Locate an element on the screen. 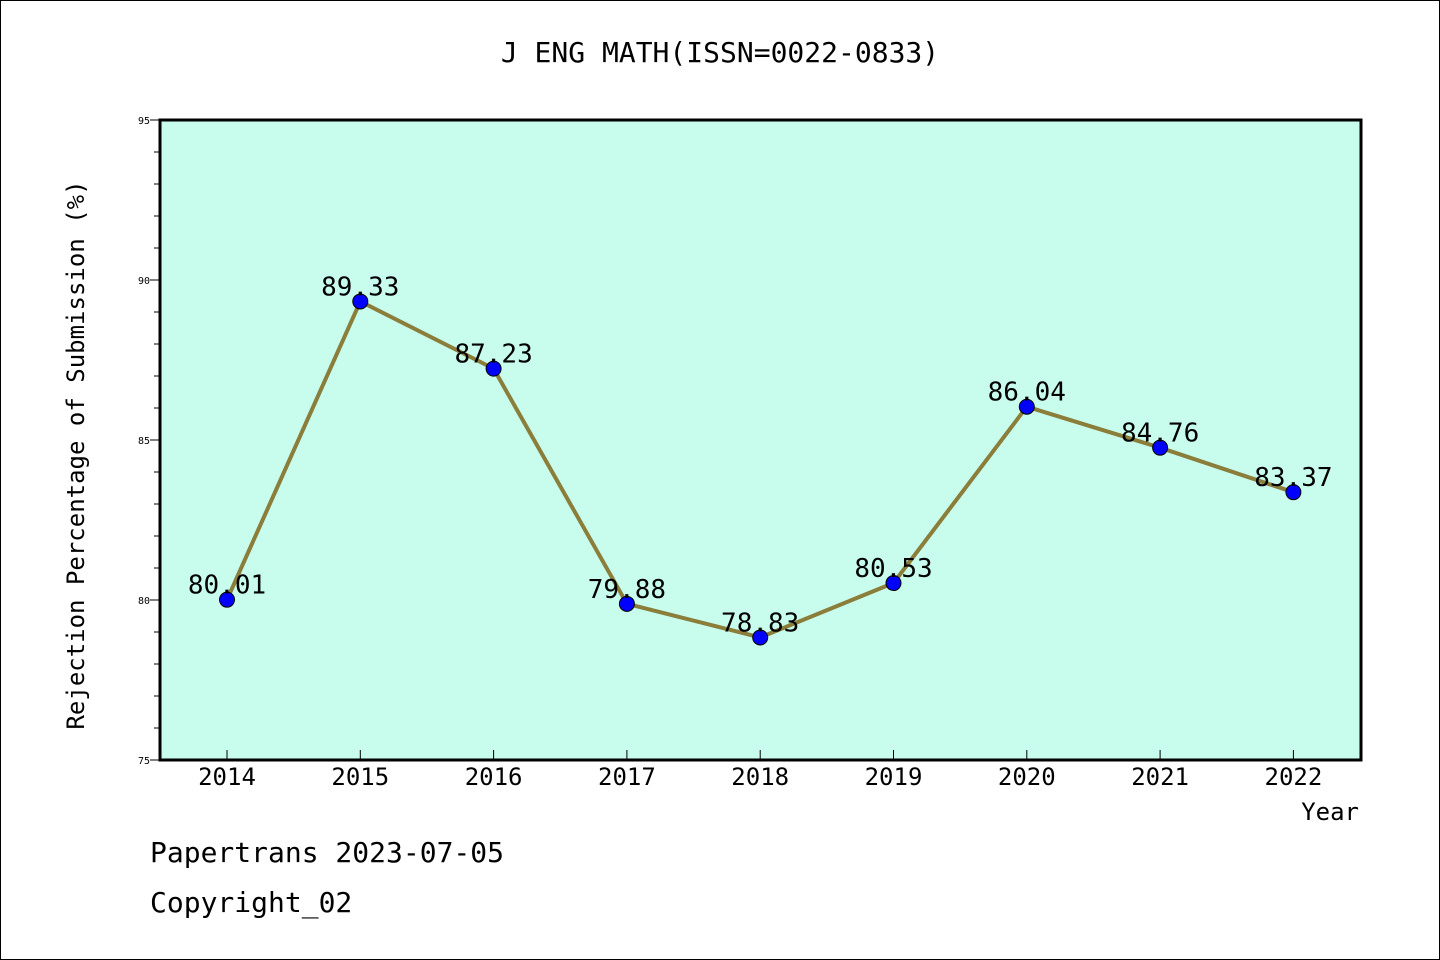 This screenshot has height=960, width=1440. data-label: 89.33 is located at coordinates (360, 287).